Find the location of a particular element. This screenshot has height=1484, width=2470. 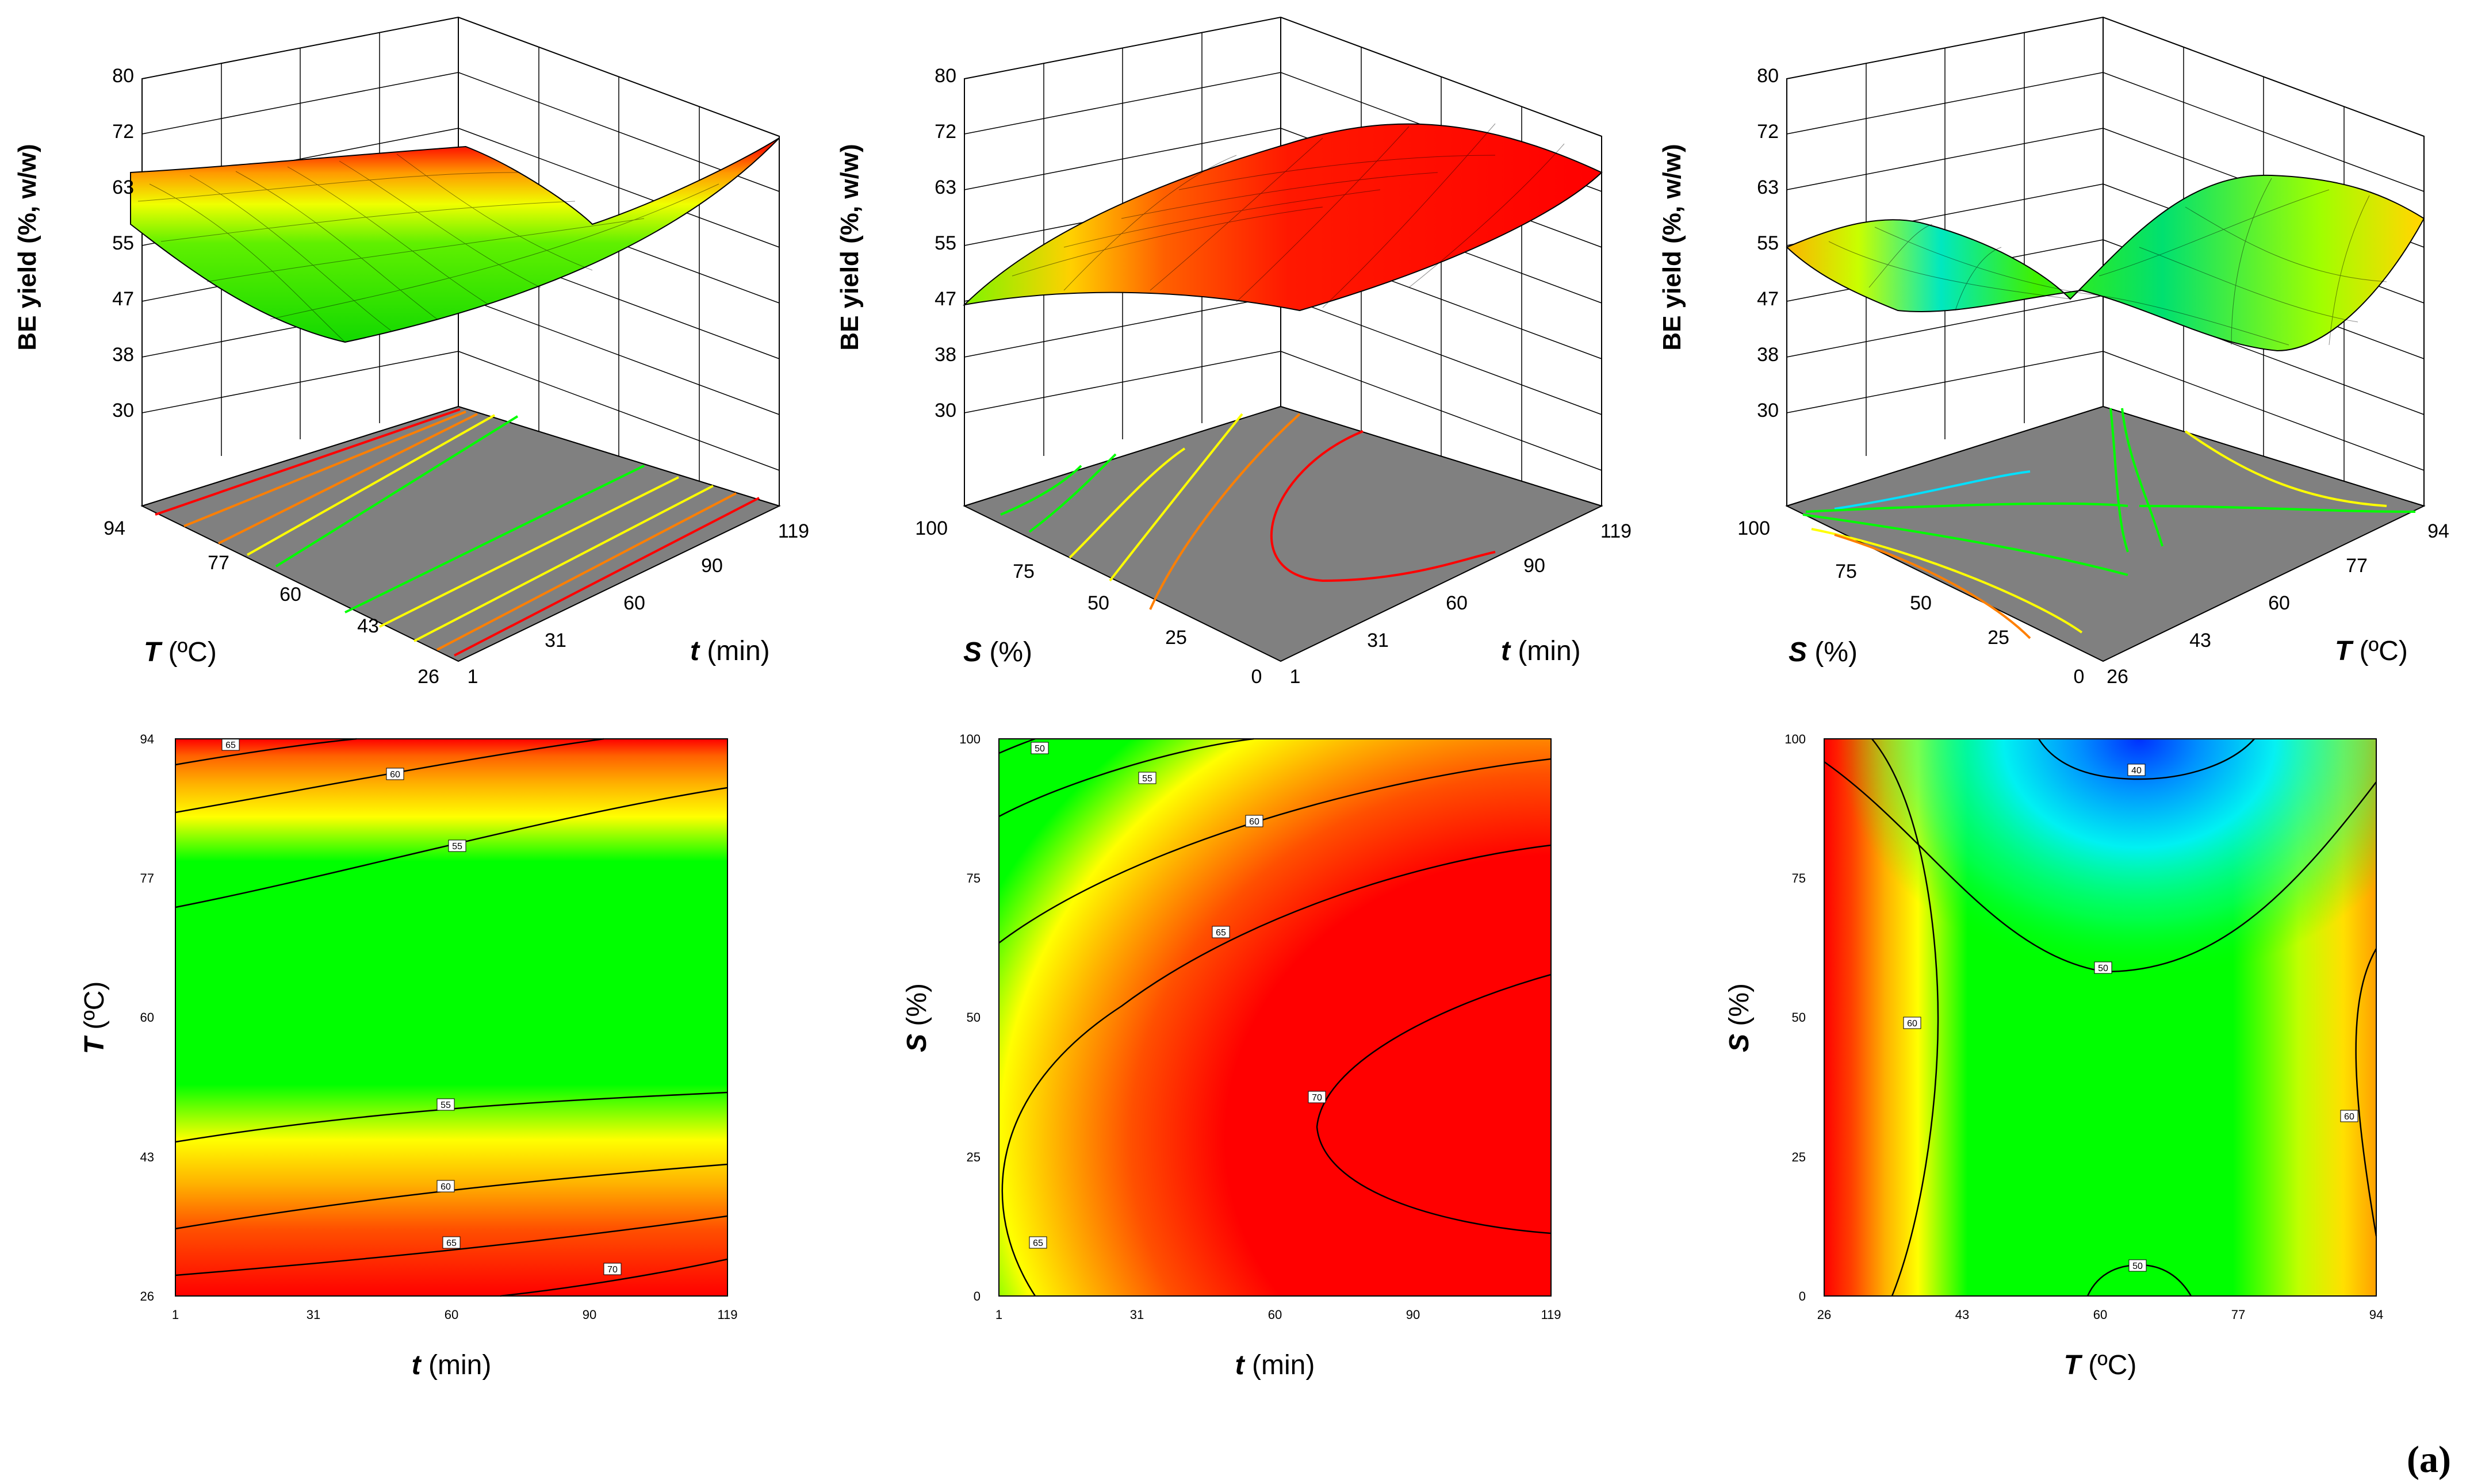

x-tick: 1 is located at coordinates (998, 1314).